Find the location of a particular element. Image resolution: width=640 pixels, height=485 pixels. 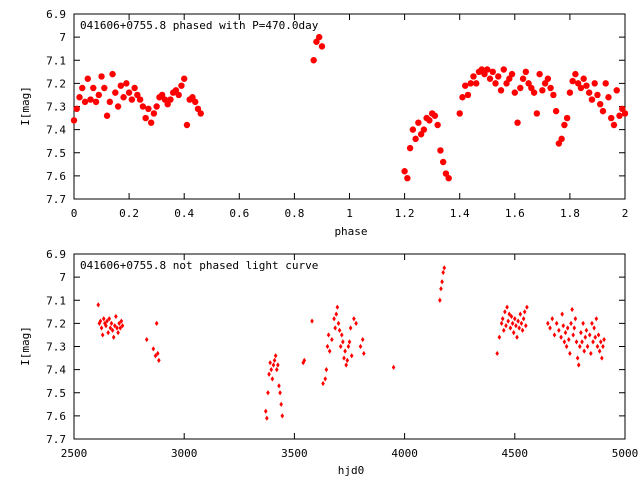

phased-y-tick-label: 7.5 is located at coordinates (56, 153).